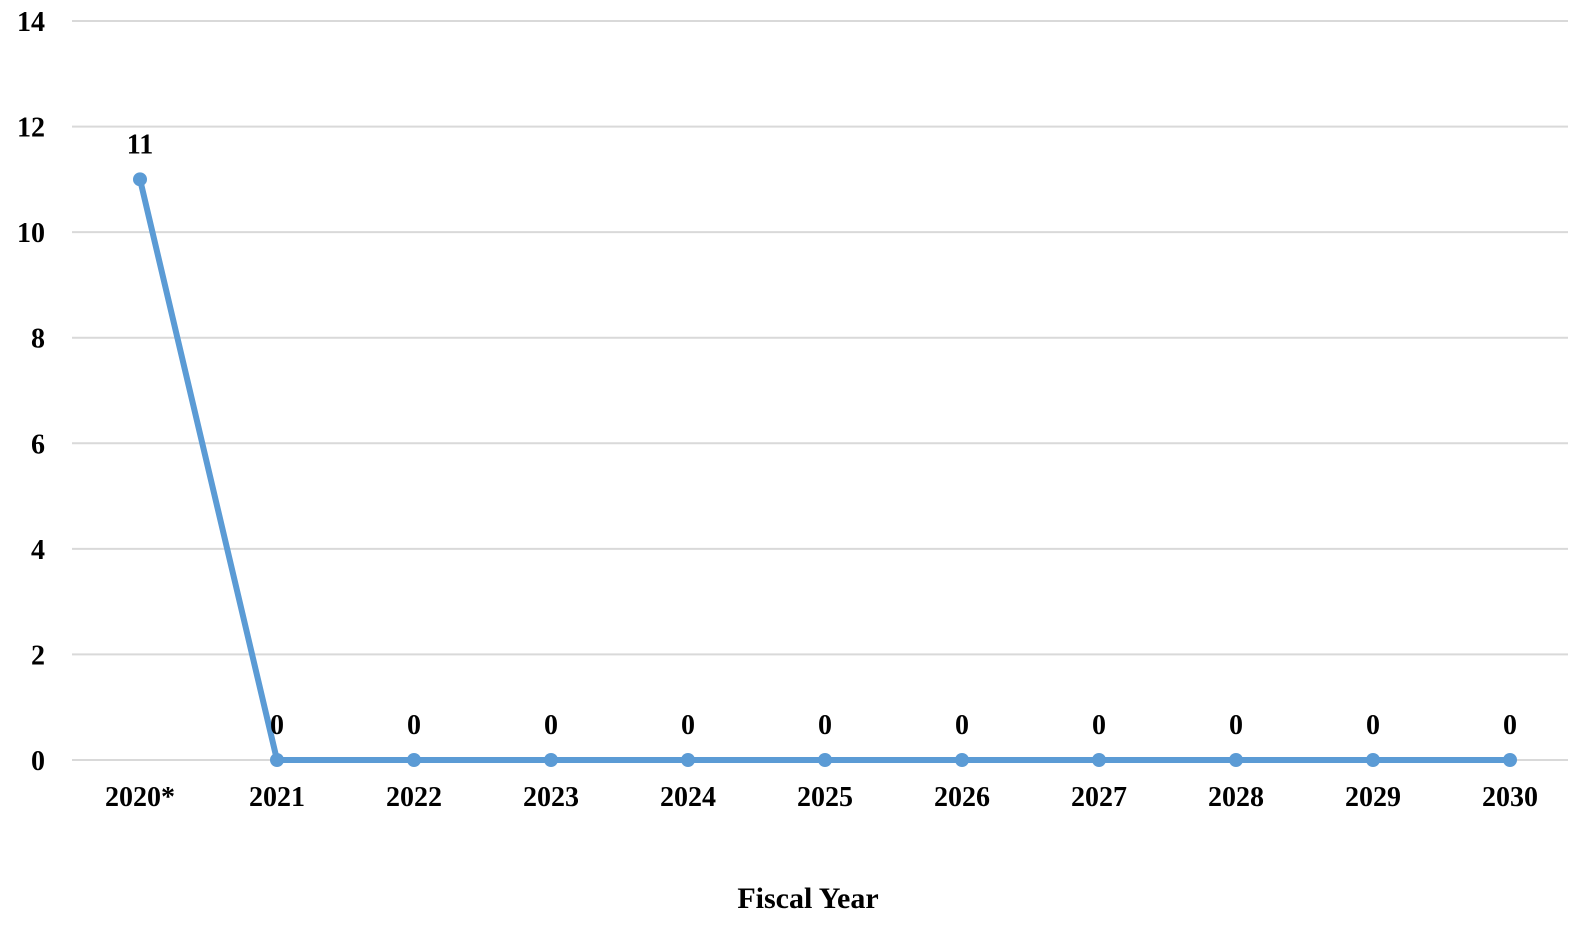 The height and width of the screenshot is (929, 1593). What do you see at coordinates (38, 550) in the screenshot?
I see `y-tick-label: 4` at bounding box center [38, 550].